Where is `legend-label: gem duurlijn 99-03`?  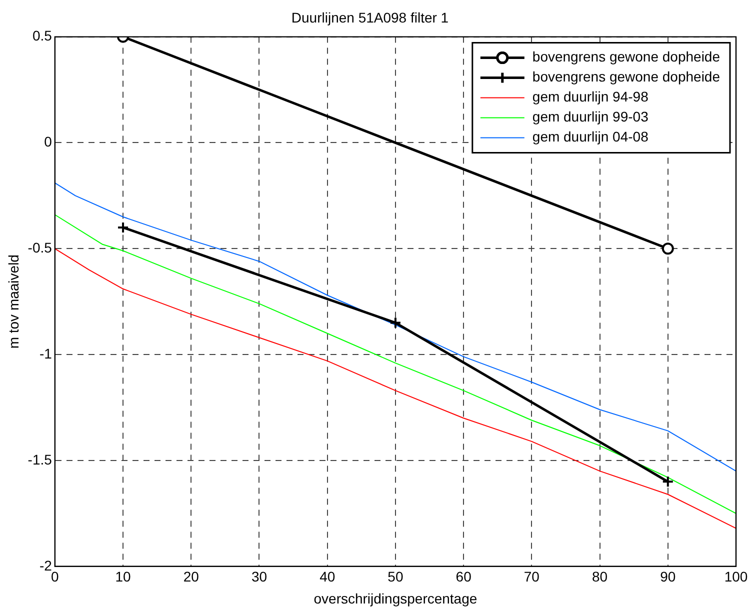 legend-label: gem duurlijn 99-03 is located at coordinates (590, 116).